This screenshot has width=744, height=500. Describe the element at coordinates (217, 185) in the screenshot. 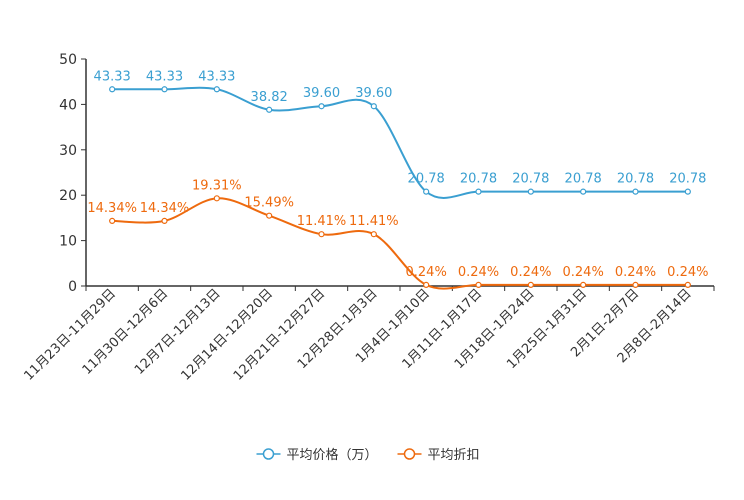

I see `series-1-data-label: 19.31%` at that location.